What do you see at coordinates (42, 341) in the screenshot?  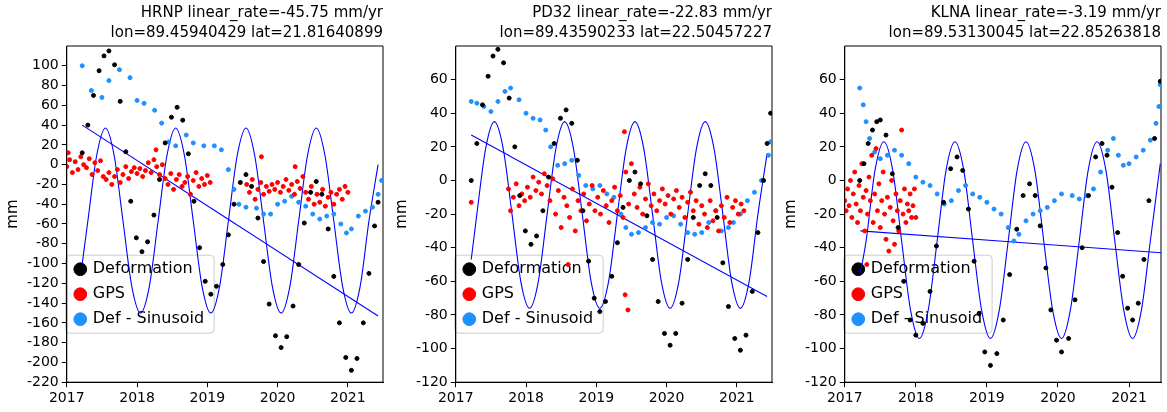 I see `y-tick-label: -180` at bounding box center [42, 341].